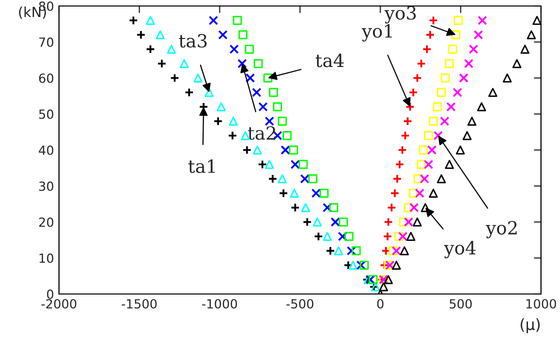 Image resolution: width=560 pixels, height=342 pixels. Describe the element at coordinates (46, 186) in the screenshot. I see `y-tick-label: 30` at that location.